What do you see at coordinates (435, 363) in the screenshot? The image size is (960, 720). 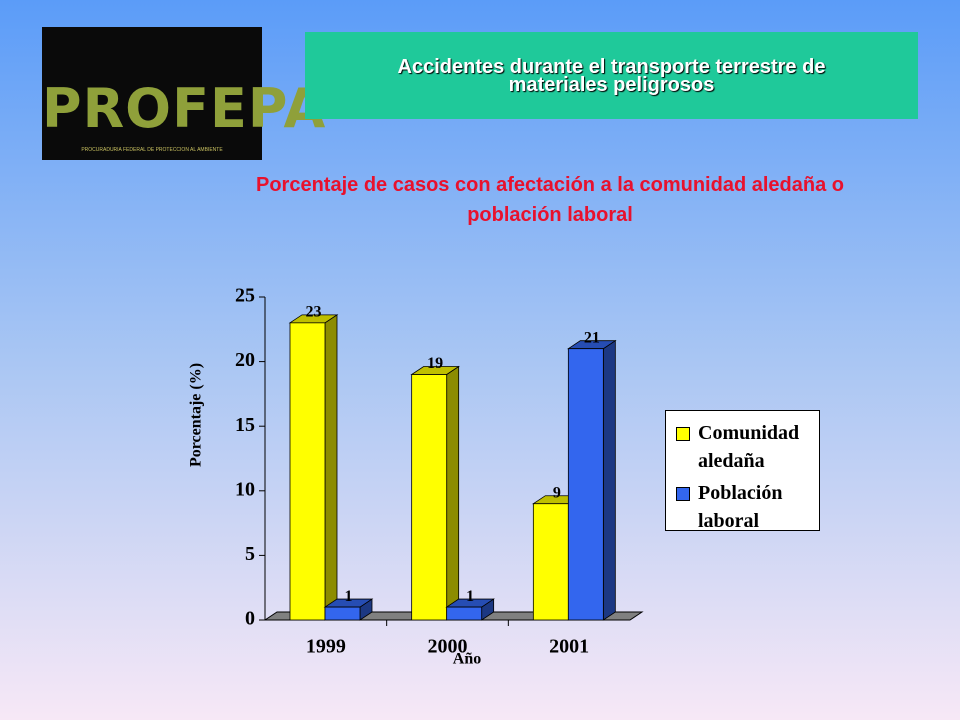 I see `data-label: 19` at bounding box center [435, 363].